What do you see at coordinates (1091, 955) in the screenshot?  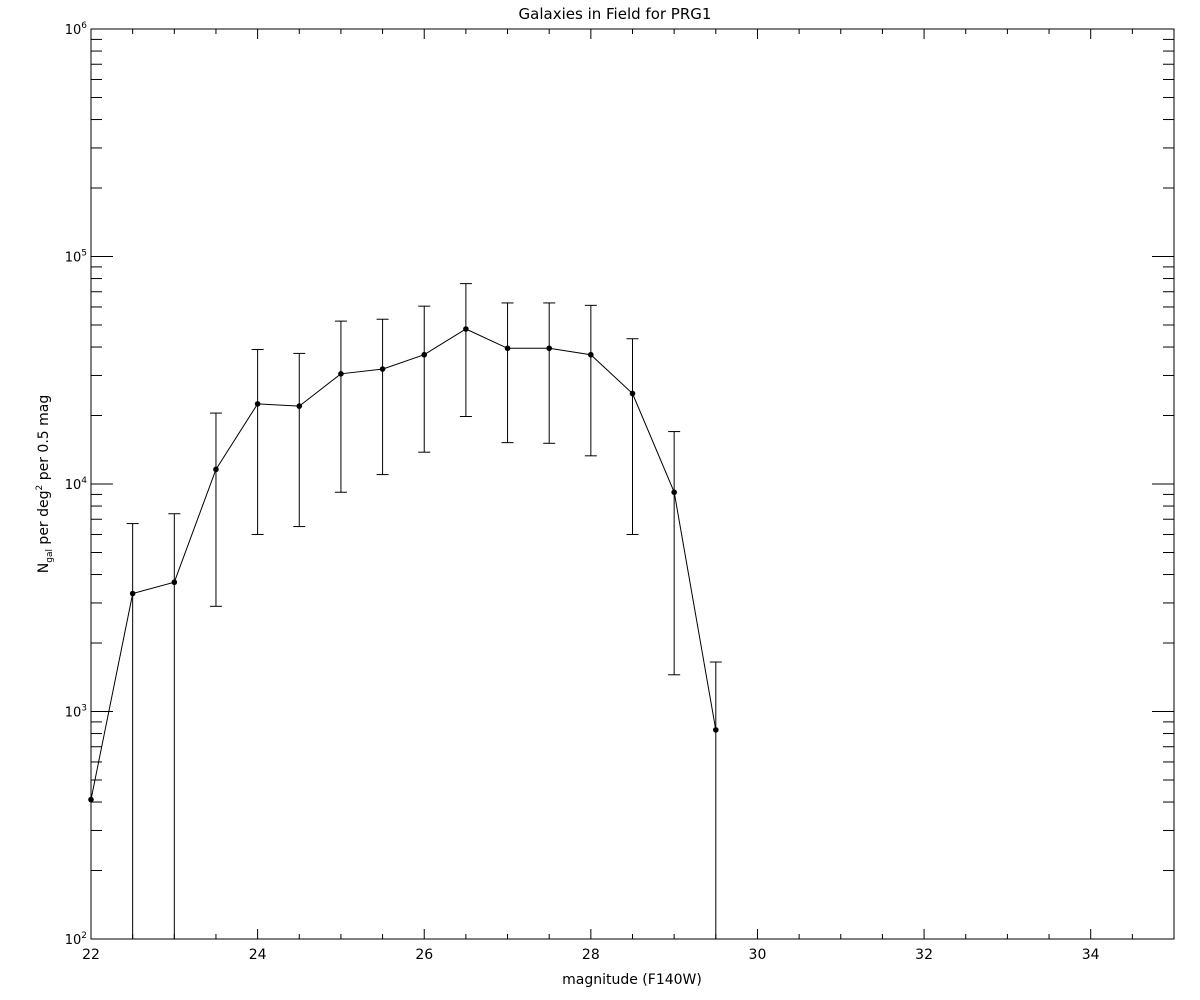 I see `x-tick-label: 34` at bounding box center [1091, 955].